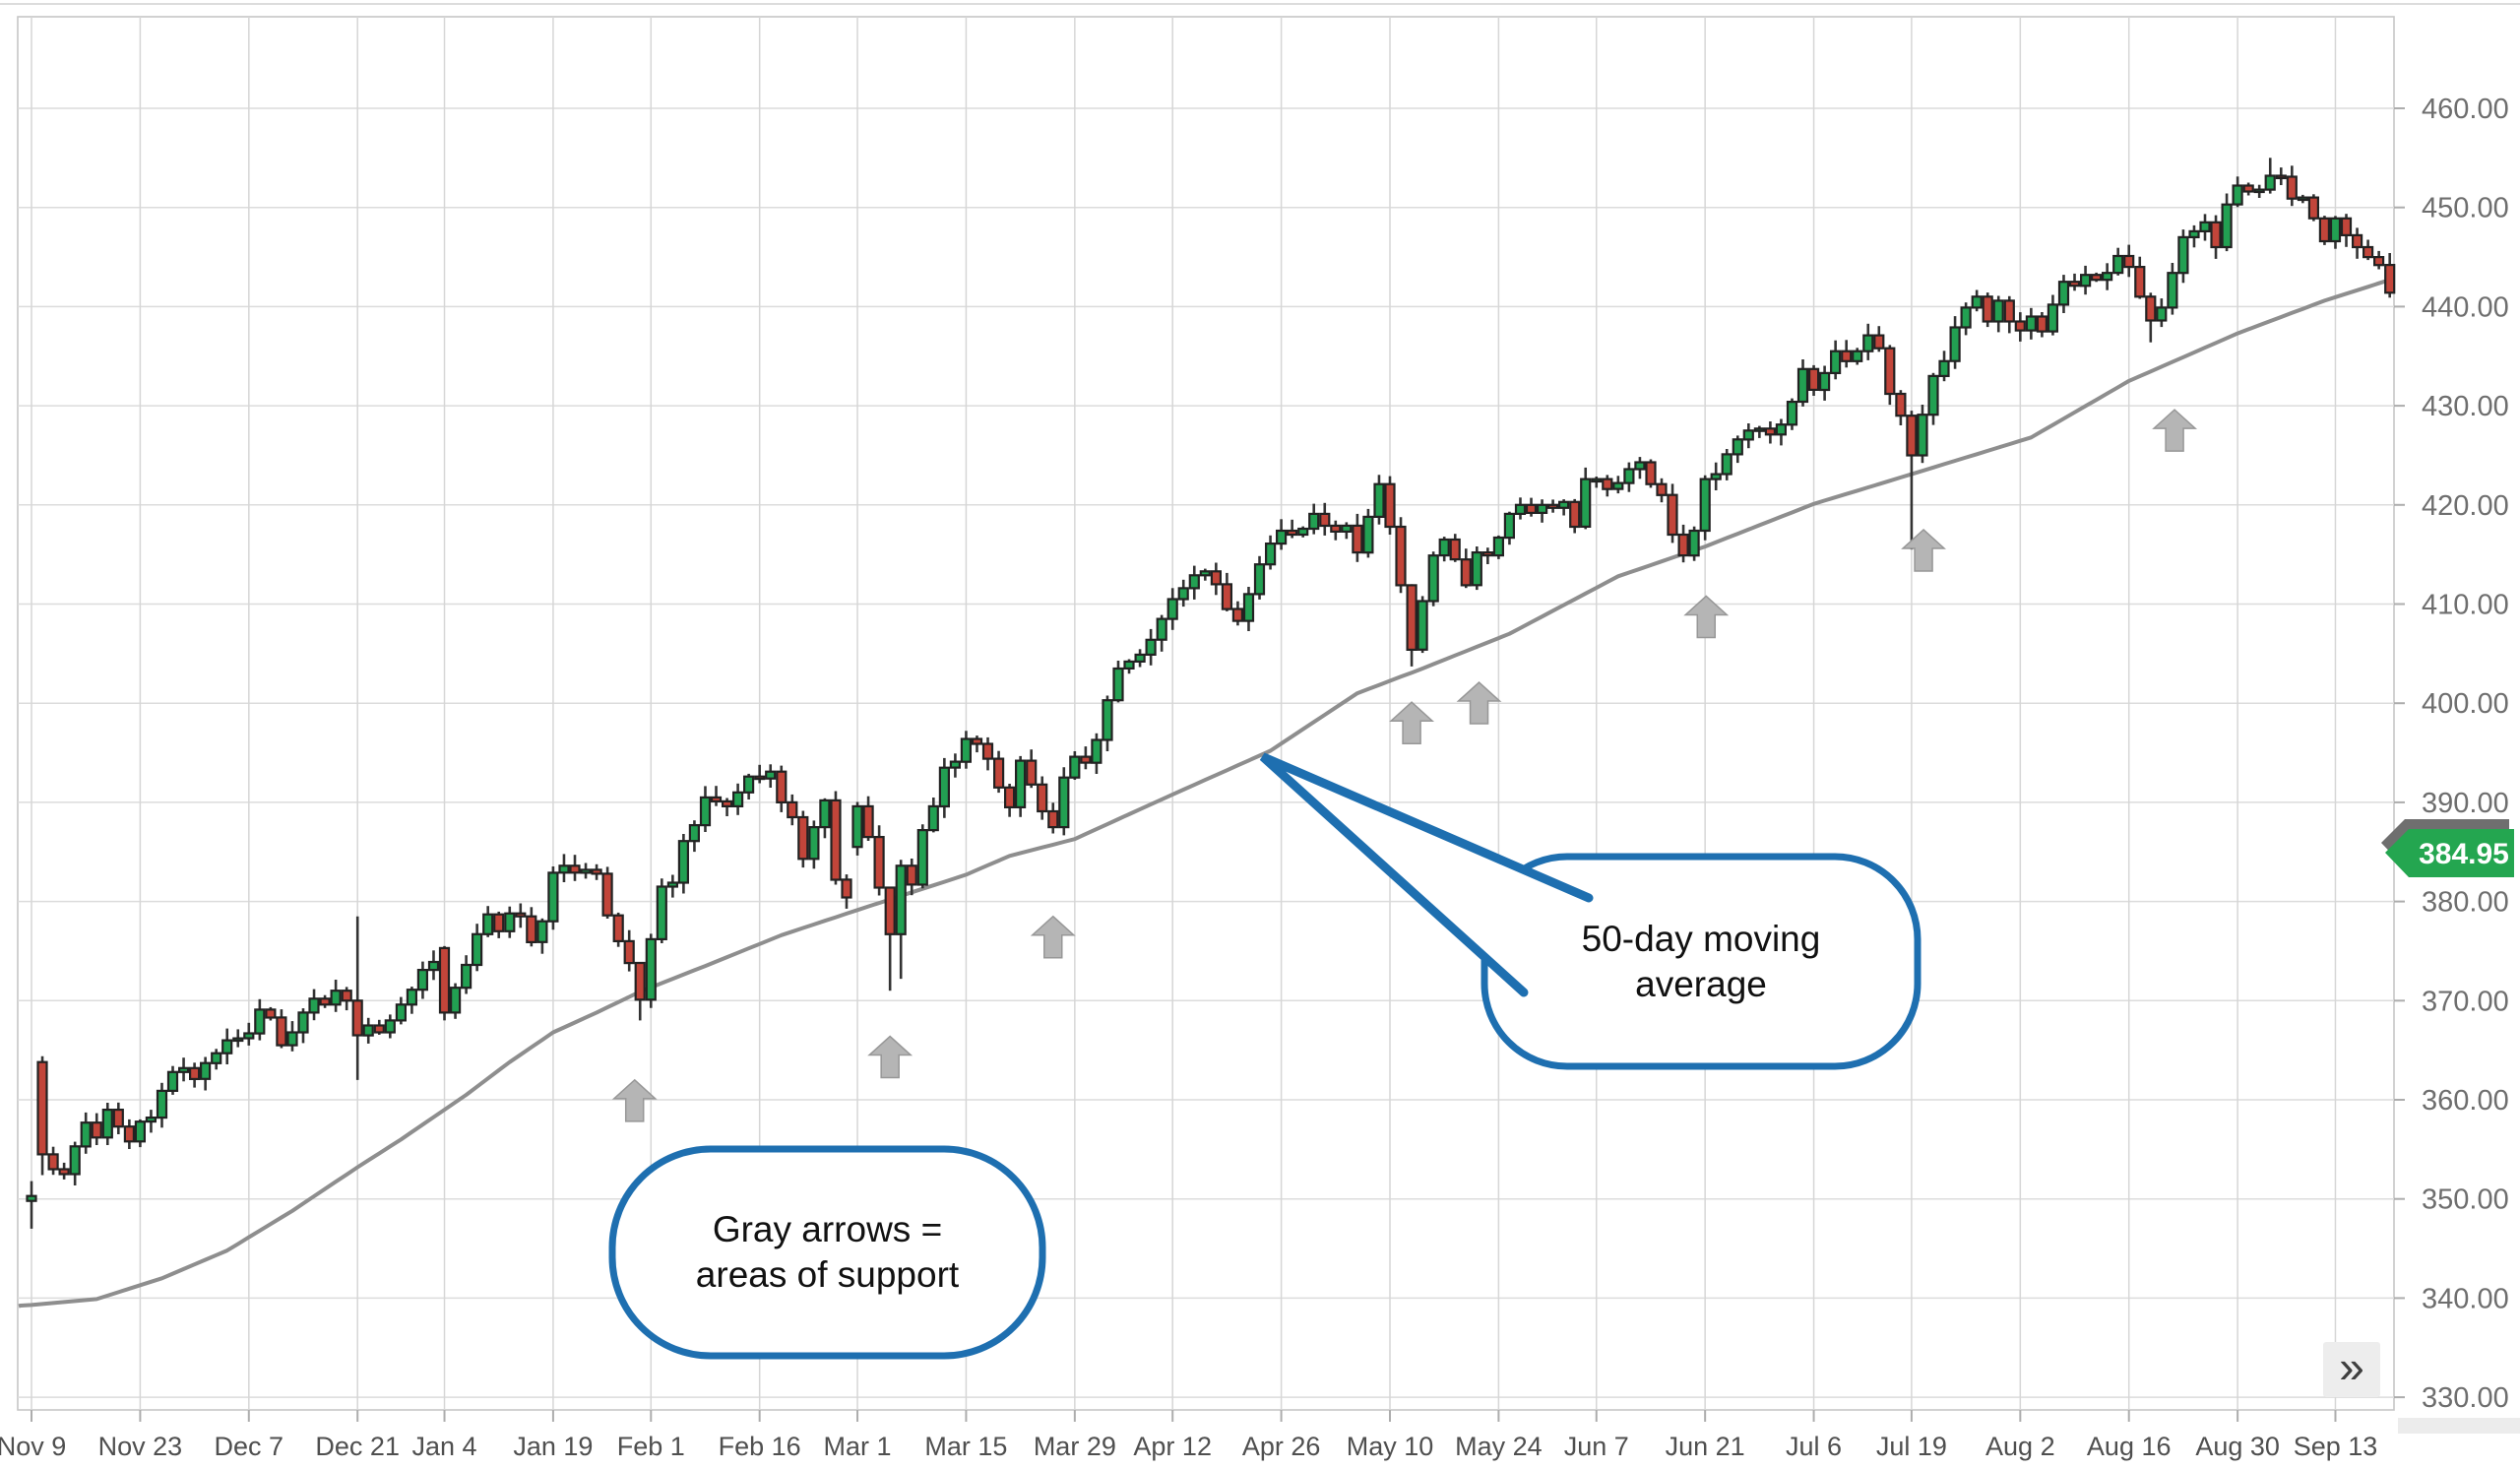 The width and height of the screenshot is (2520, 1470). I want to click on x-axis-label: Jun 21, so click(1705, 1446).